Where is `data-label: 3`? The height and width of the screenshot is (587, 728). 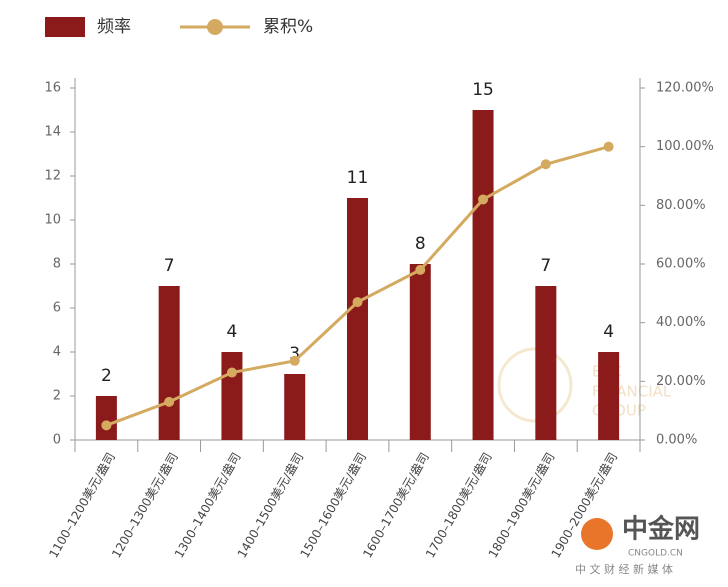 data-label: 3 is located at coordinates (294, 354).